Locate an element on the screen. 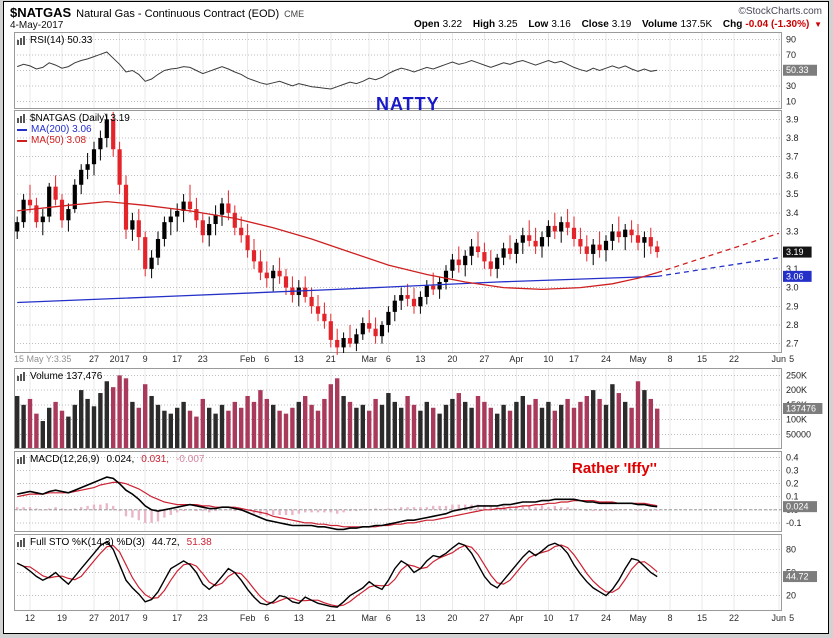  svg-text: 30 is located at coordinates (791, 86).